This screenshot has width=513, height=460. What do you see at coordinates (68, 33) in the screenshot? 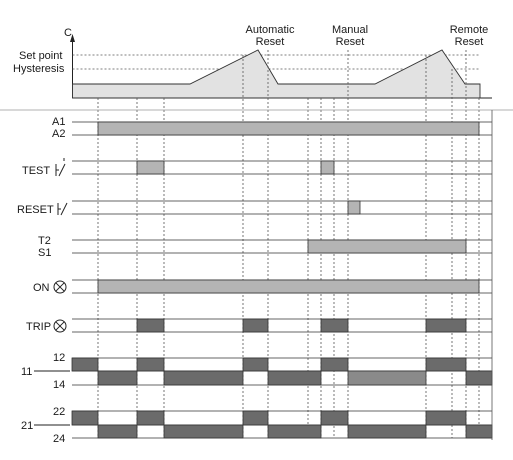
I see `temperature-axis-label: C` at bounding box center [68, 33].